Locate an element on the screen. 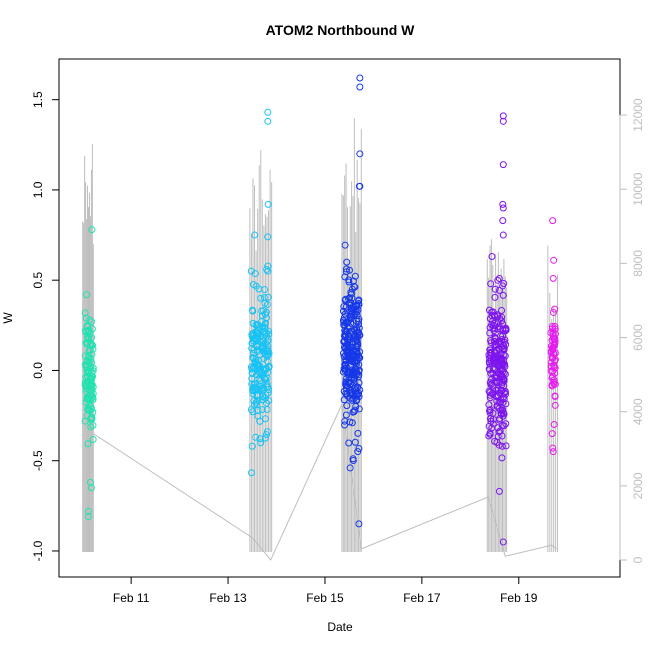  x-tick-label: Feb 15 is located at coordinates (325, 598).